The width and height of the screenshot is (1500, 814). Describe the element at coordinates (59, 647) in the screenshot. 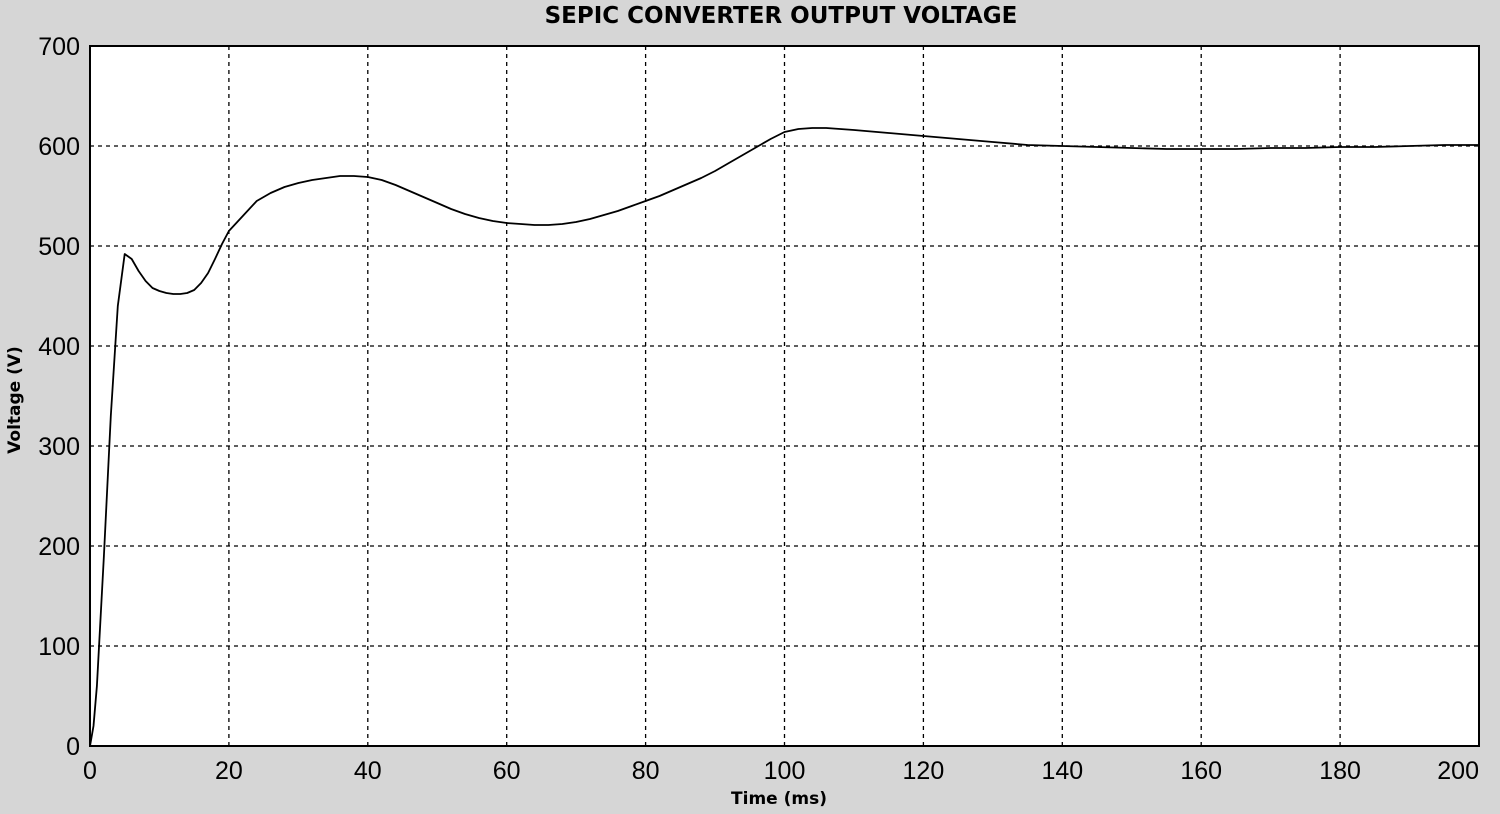

I see `y-tick-label-1: 100` at that location.